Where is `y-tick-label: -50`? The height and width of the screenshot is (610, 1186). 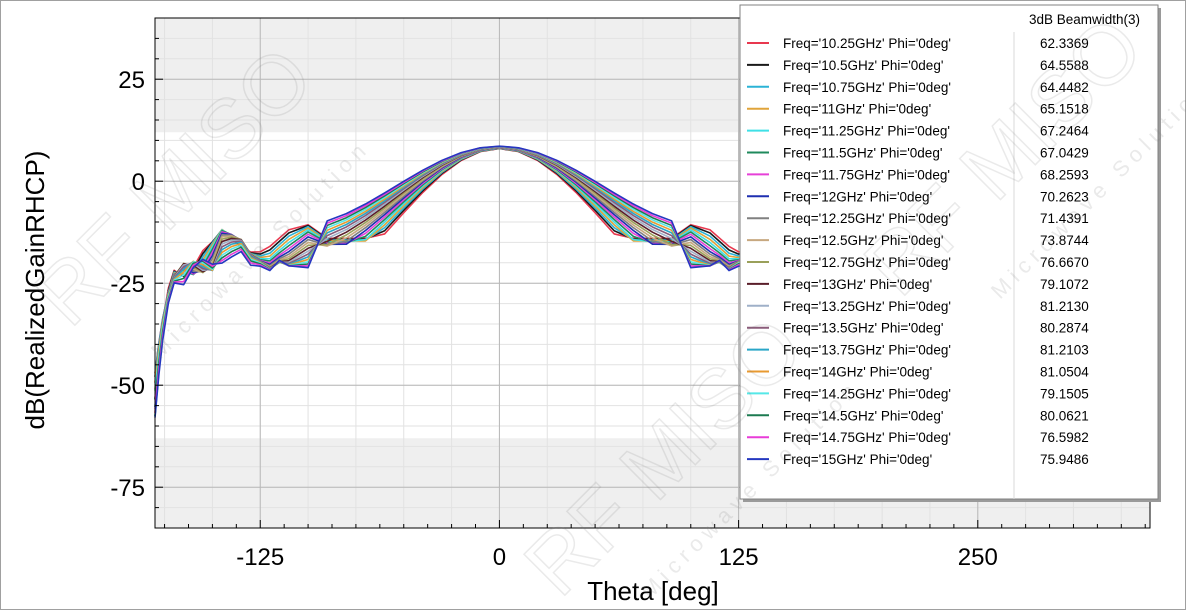
y-tick-label: -50 is located at coordinates (127, 386).